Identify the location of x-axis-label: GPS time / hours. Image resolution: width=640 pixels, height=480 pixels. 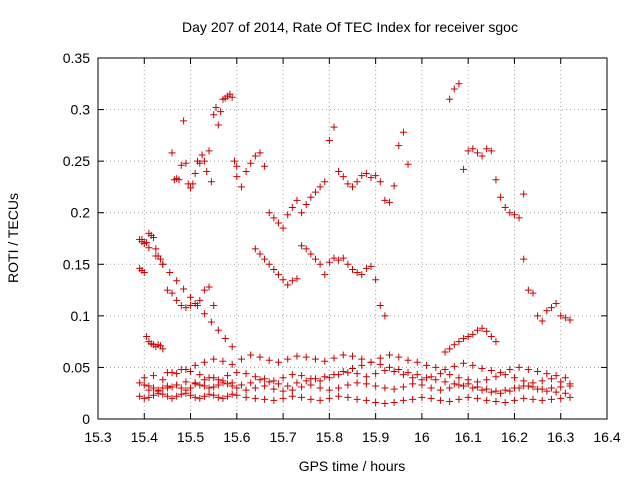
(352, 466).